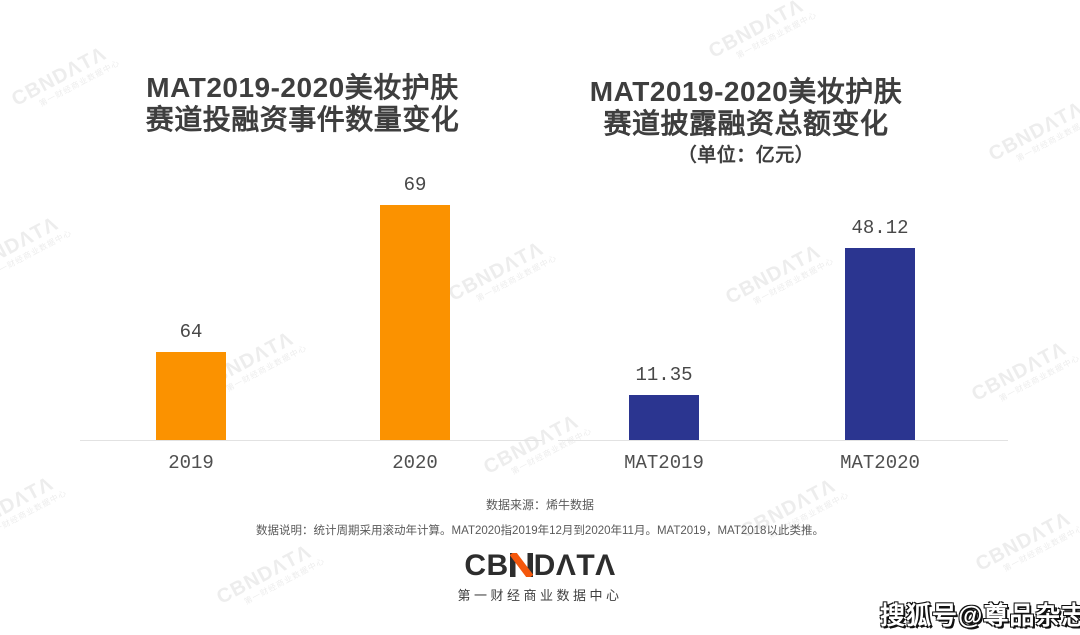 The image size is (1080, 635). What do you see at coordinates (191, 463) in the screenshot?
I see `x-tick-2019: 2019` at bounding box center [191, 463].